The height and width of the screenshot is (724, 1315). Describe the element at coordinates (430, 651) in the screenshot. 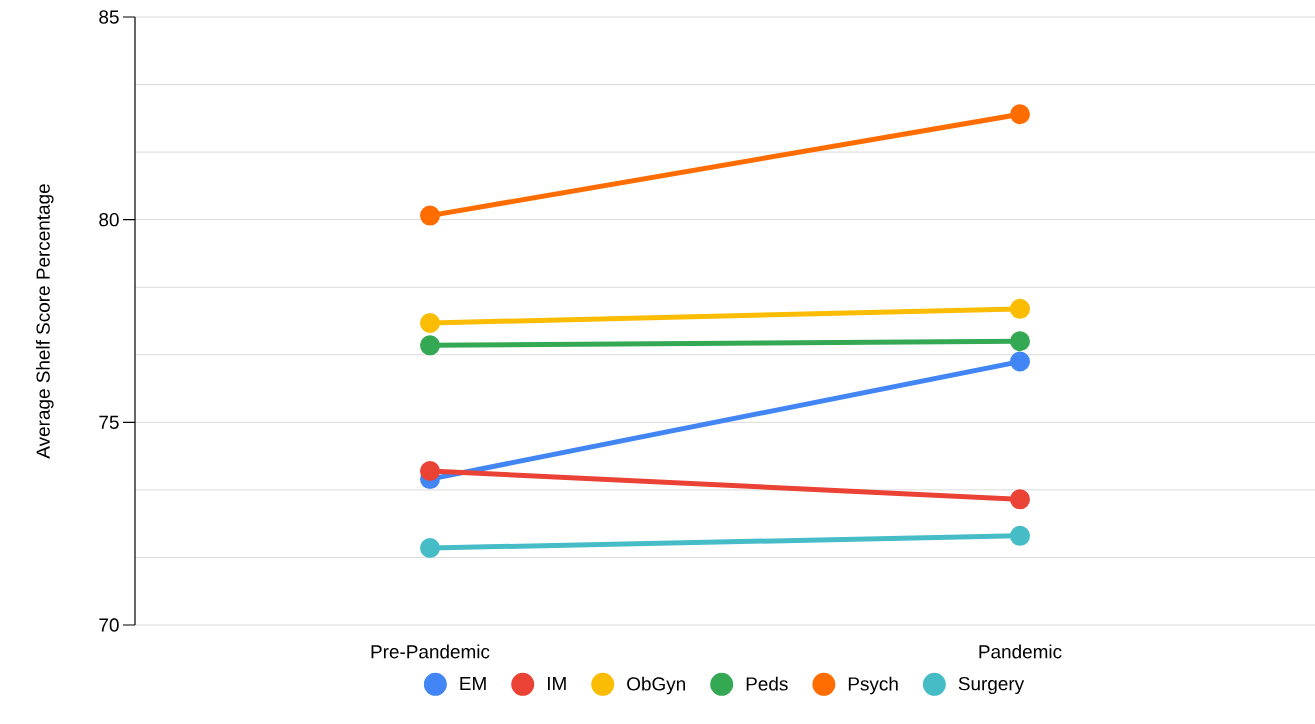

I see `x-tick-label: Pre-Pandemic` at that location.